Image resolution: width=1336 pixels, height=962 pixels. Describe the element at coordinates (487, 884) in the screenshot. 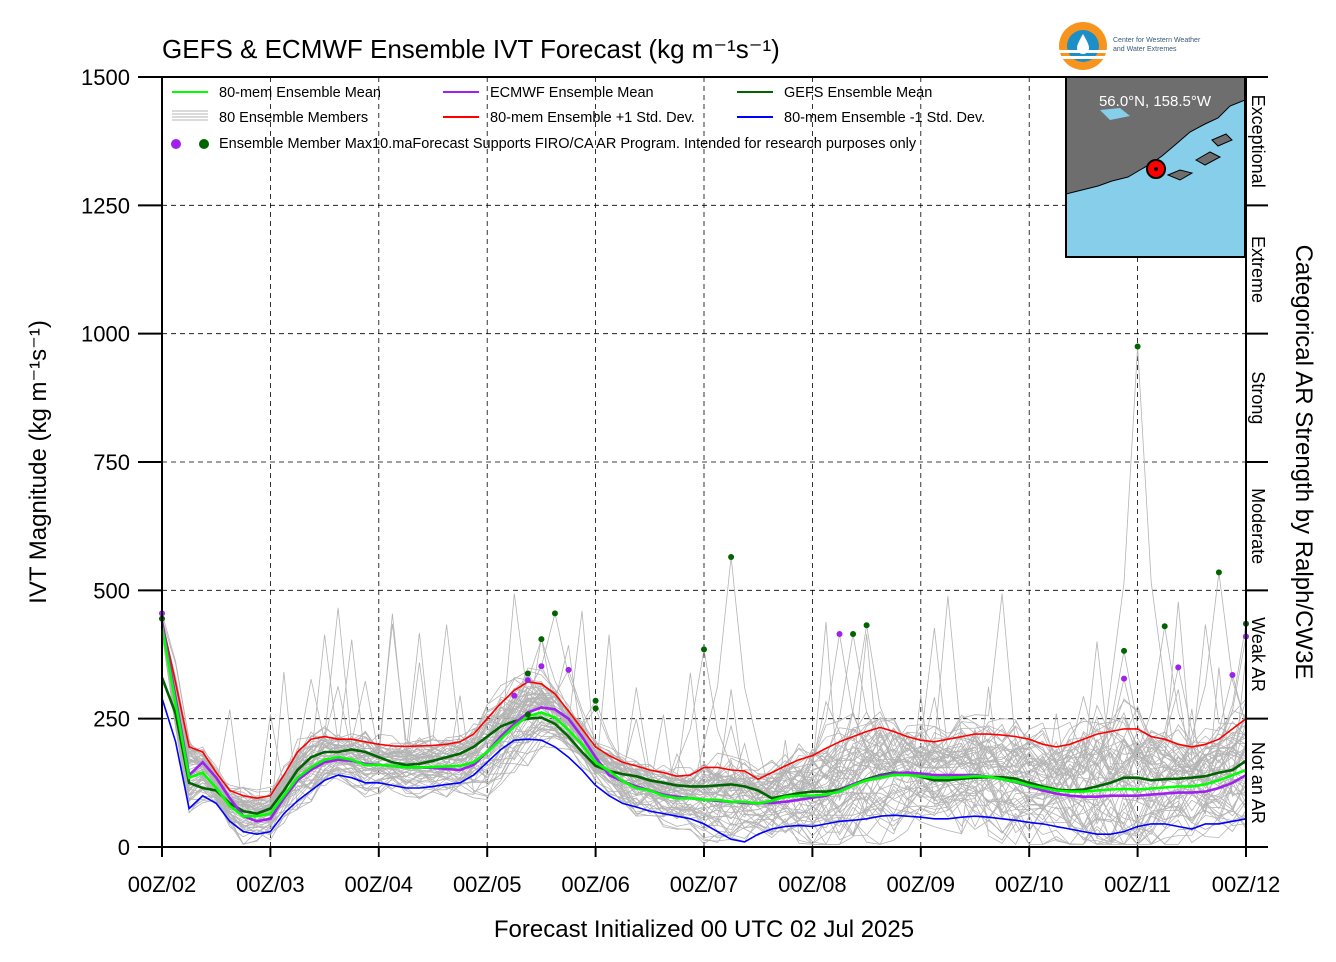

I see `x-tick-label: 00Z/05` at that location.